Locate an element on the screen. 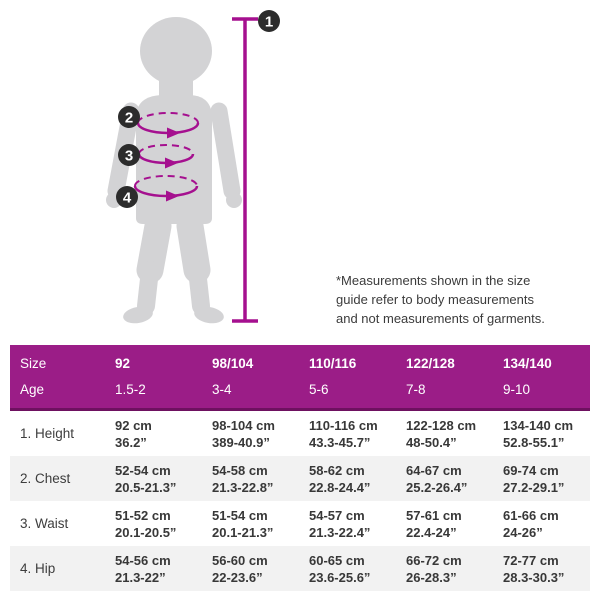 The width and height of the screenshot is (600, 600). cell-inches: 24-26” is located at coordinates (523, 532).